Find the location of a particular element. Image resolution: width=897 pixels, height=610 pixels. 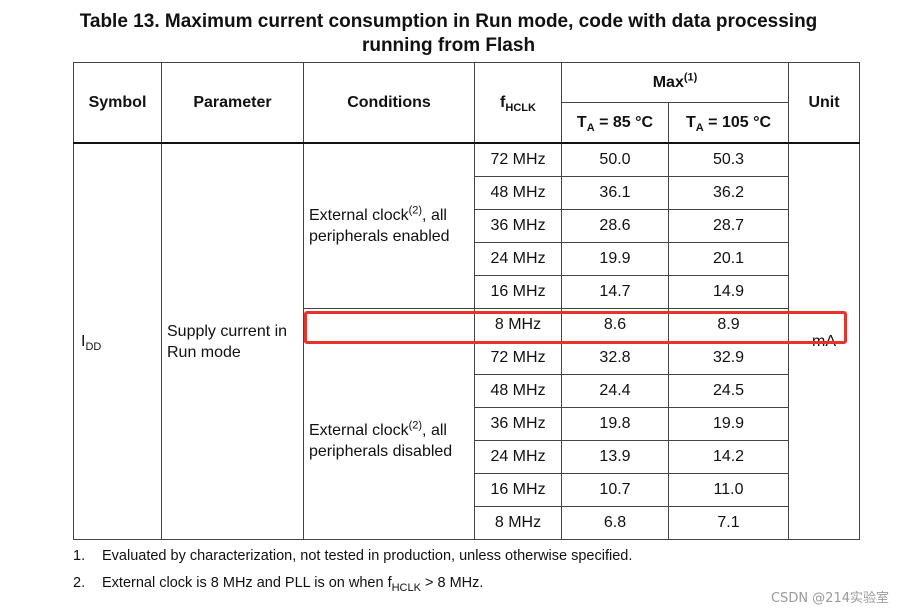

t105-cell: 19.9 is located at coordinates (728, 424).